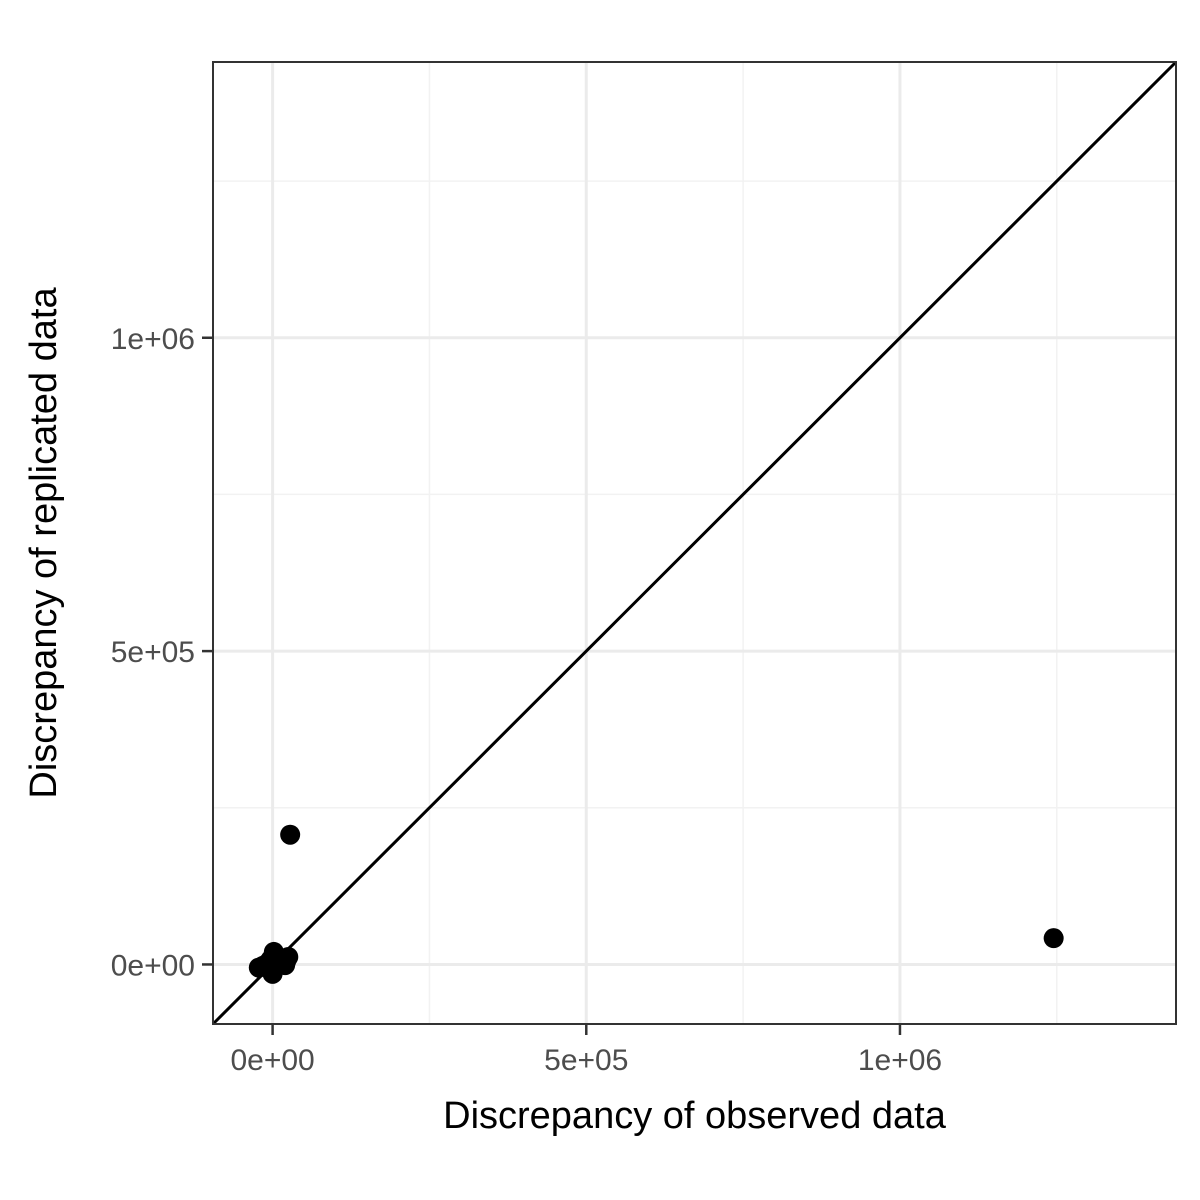 This screenshot has width=1200, height=1200. I want to click on y-axis-ticks: 0e+00 5e+05 1e+06, so click(162, 652).